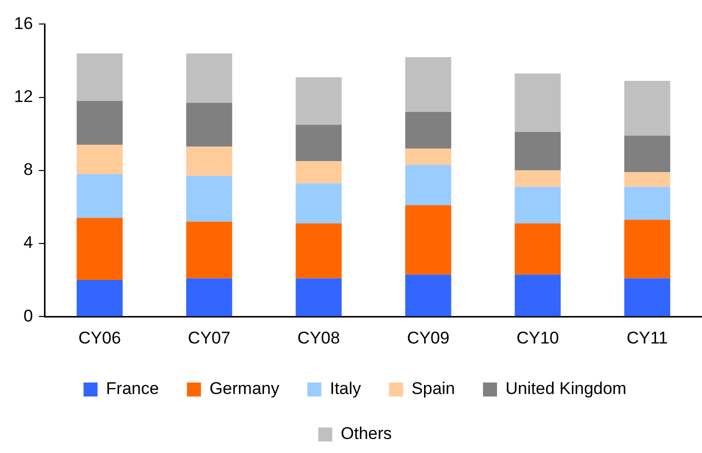  Describe the element at coordinates (28, 242) in the screenshot. I see `y-tick-label: 4` at that location.